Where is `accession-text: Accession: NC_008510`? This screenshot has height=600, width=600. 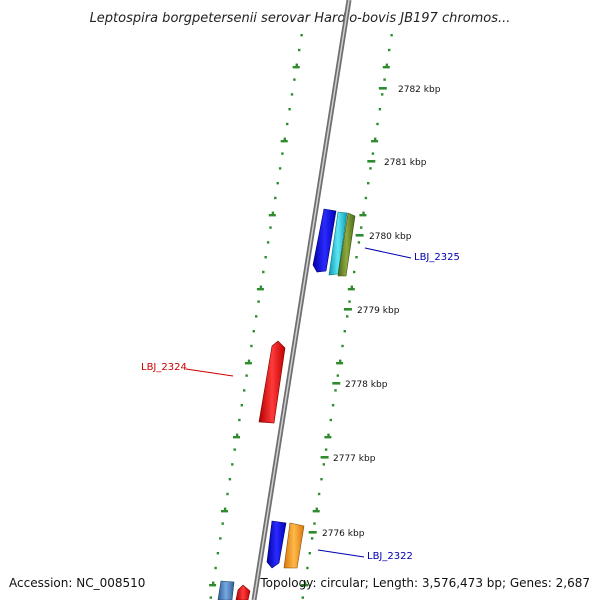
accession-text: Accession: NC_008510 is located at coordinates (77, 583).